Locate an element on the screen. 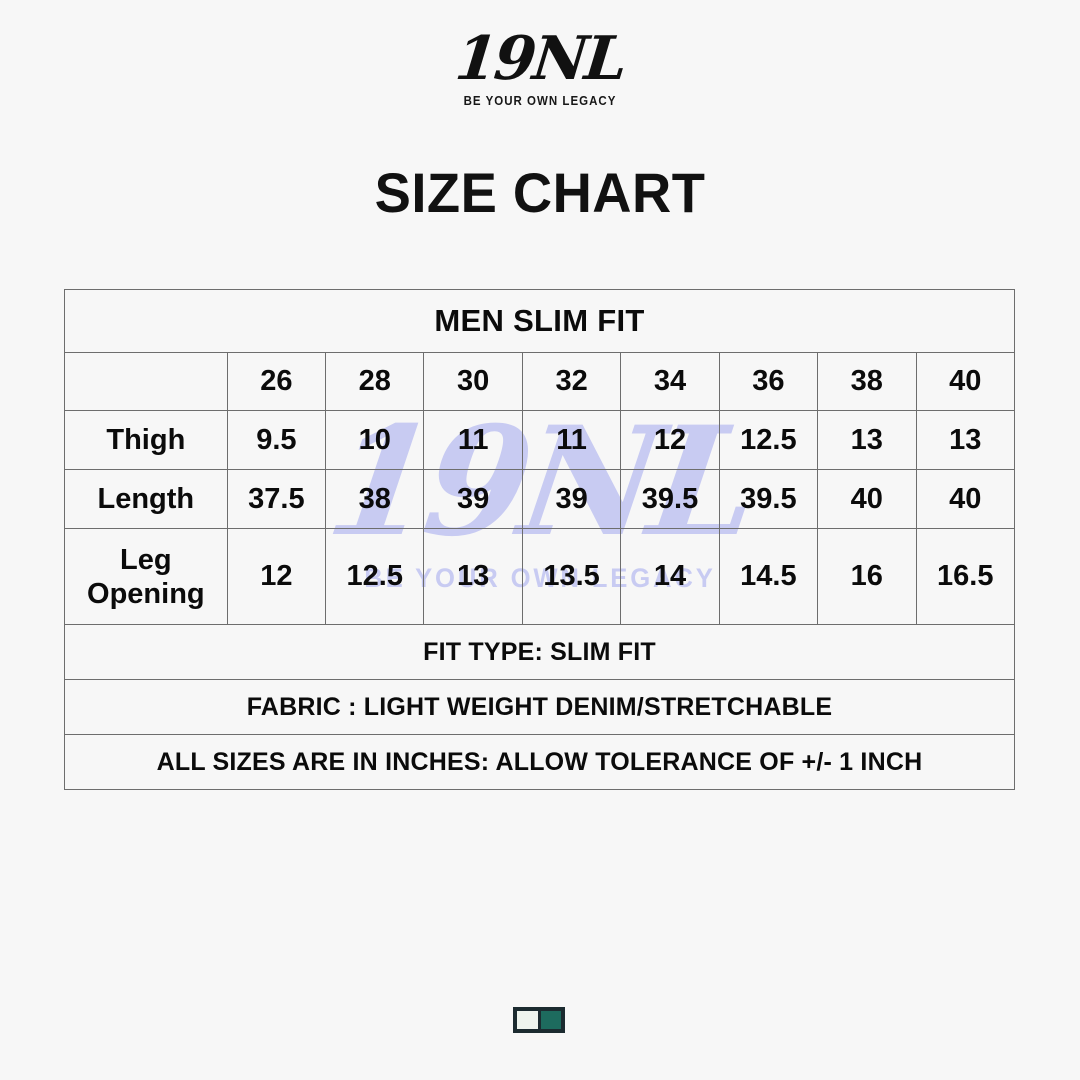 This screenshot has height=1080, width=1080. size-header-34: 34 is located at coordinates (670, 381).